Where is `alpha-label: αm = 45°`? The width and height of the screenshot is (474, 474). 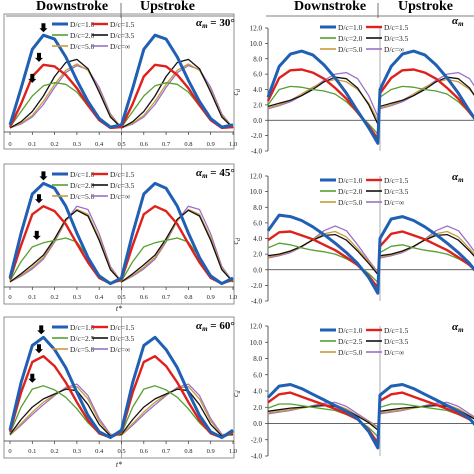
alpha-label: αm = 45° is located at coordinates (215, 173).